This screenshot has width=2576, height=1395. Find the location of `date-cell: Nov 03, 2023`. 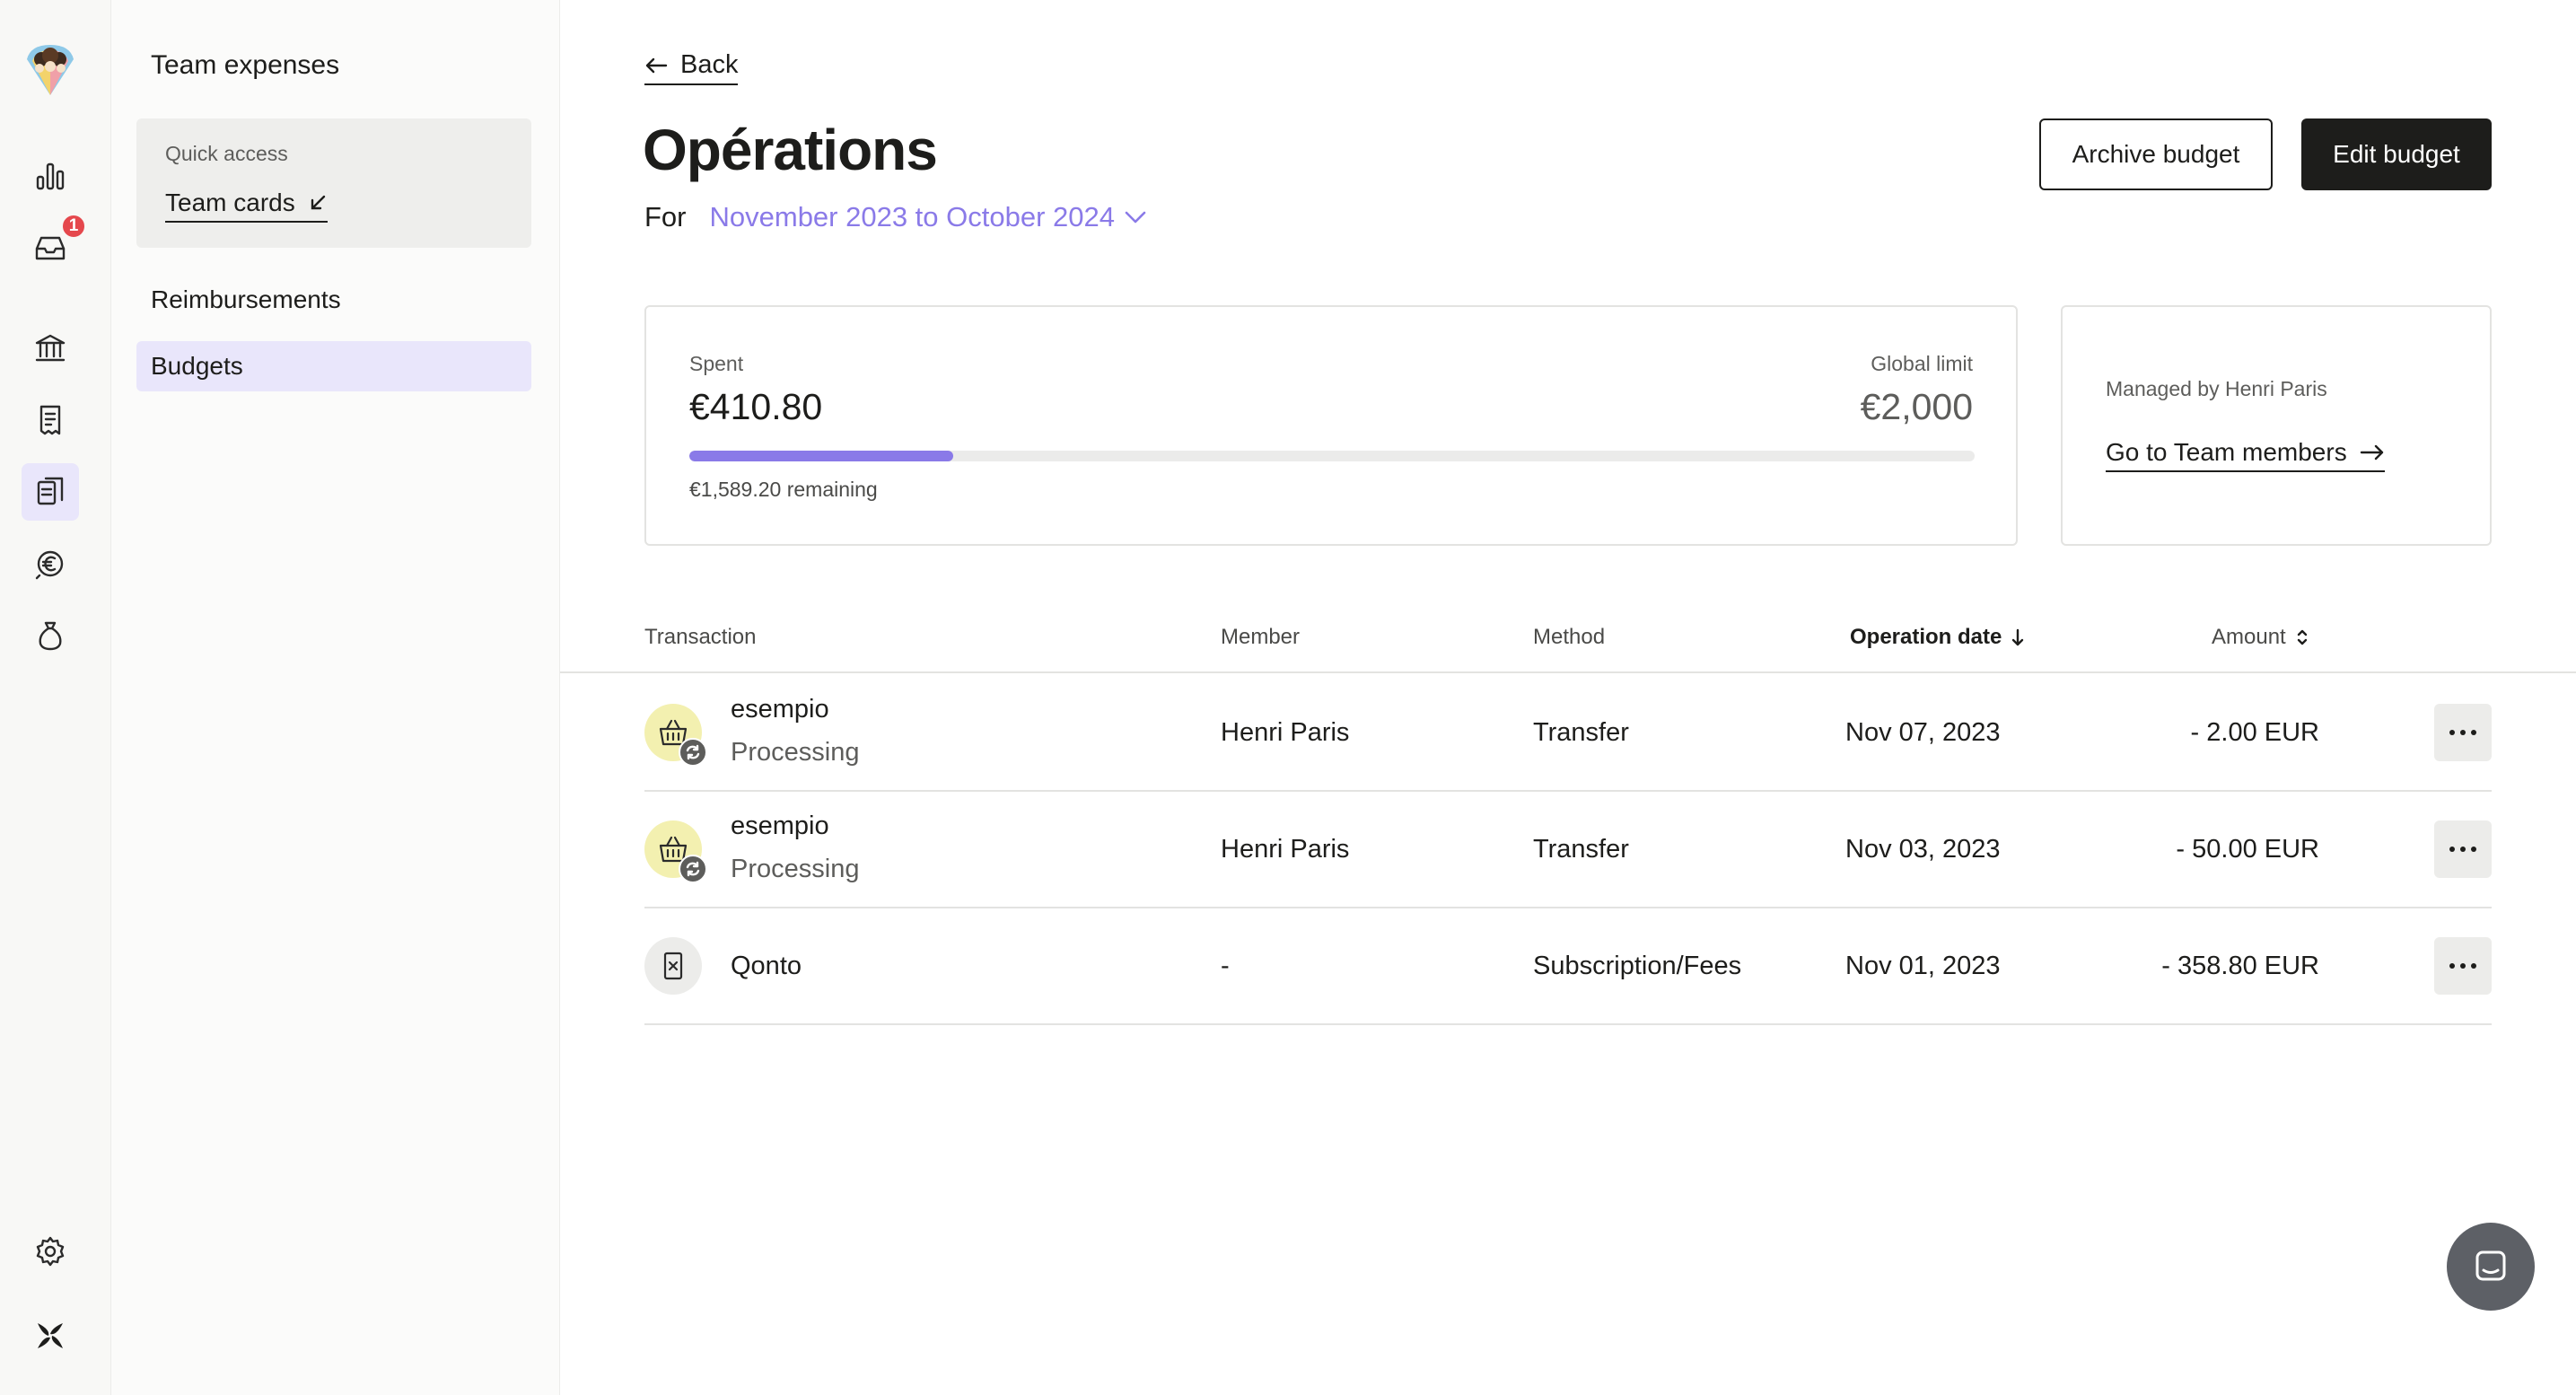

date-cell: Nov 03, 2023 is located at coordinates (1923, 849).